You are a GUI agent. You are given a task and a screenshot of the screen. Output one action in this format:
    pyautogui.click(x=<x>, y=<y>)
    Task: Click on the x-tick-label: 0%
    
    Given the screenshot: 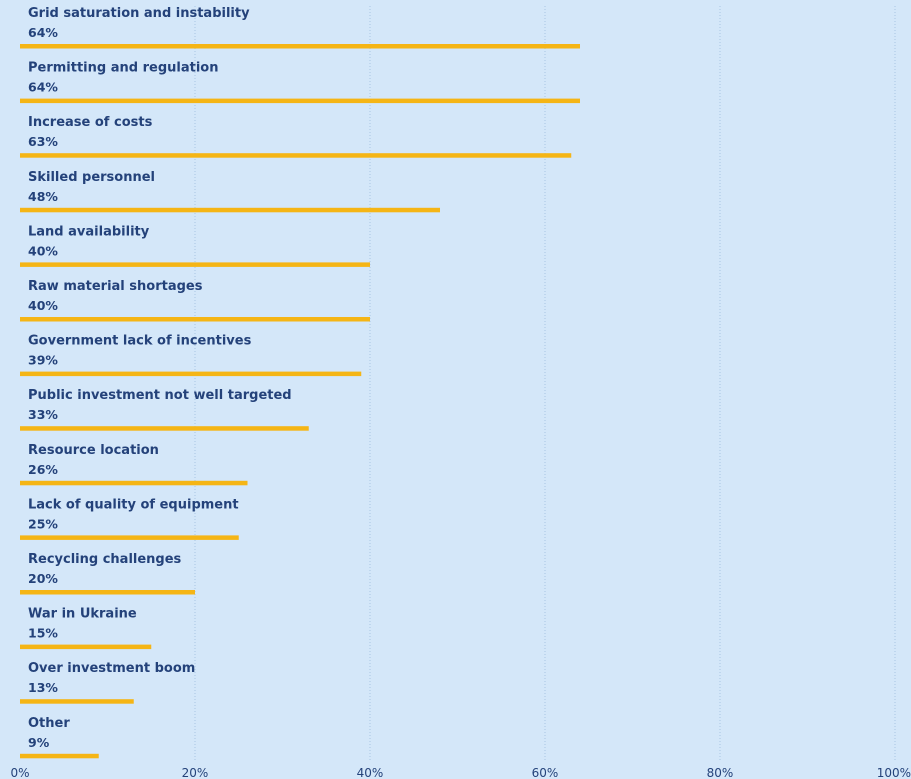 What is the action you would take?
    pyautogui.click(x=19, y=772)
    